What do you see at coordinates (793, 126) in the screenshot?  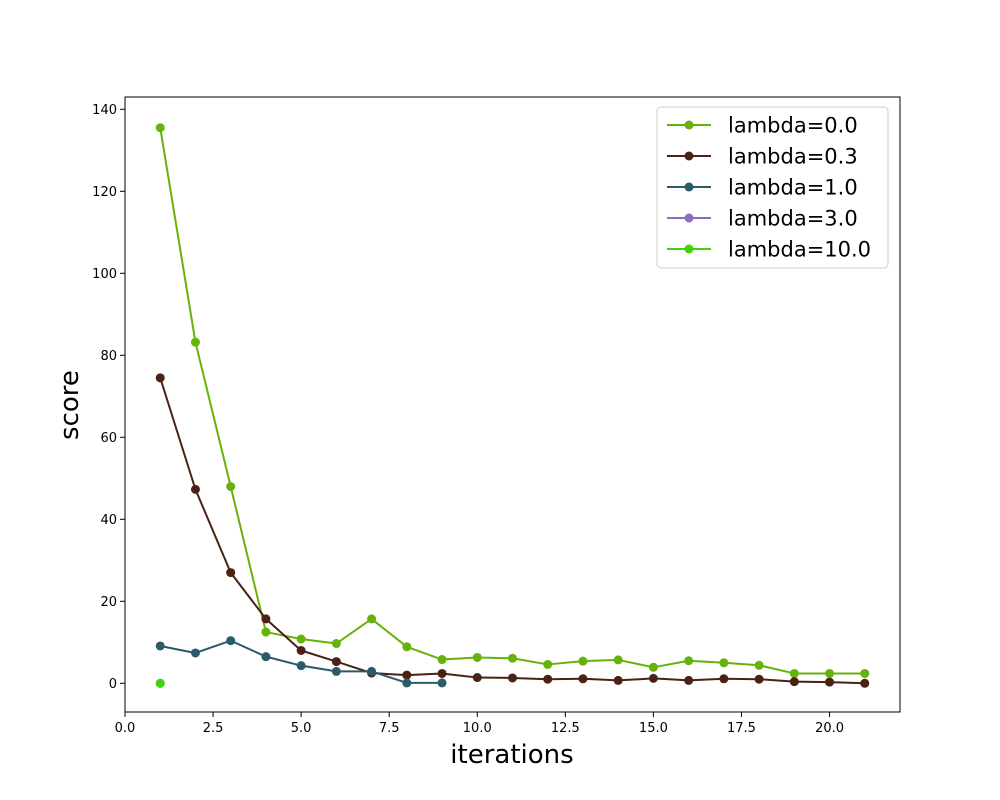 I see `legend-label: lambda=0.0` at bounding box center [793, 126].